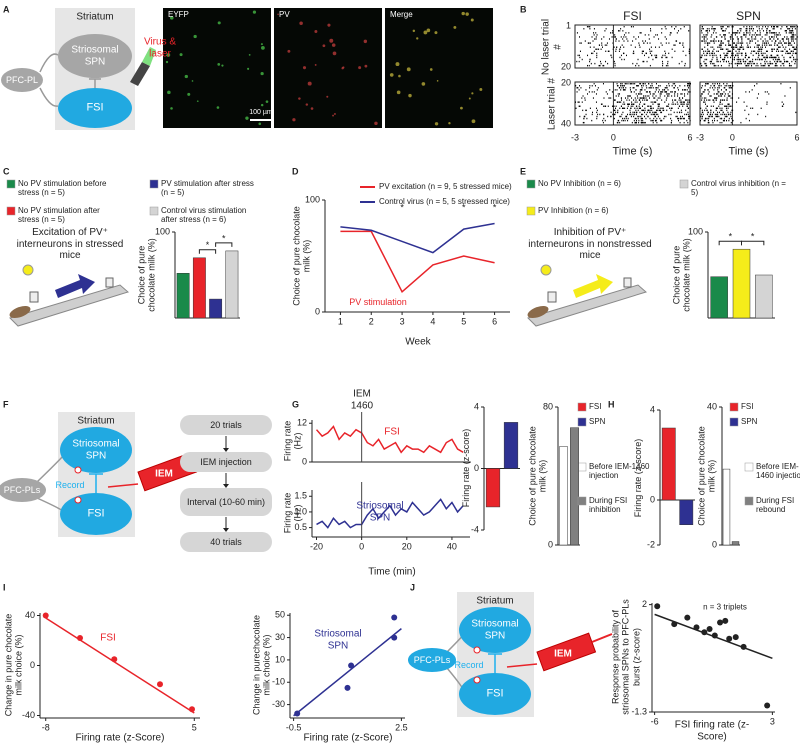 This screenshot has width=800, height=745. What do you see at coordinates (261, 112) in the screenshot?
I see `scale-label: 100 µm` at bounding box center [261, 112].